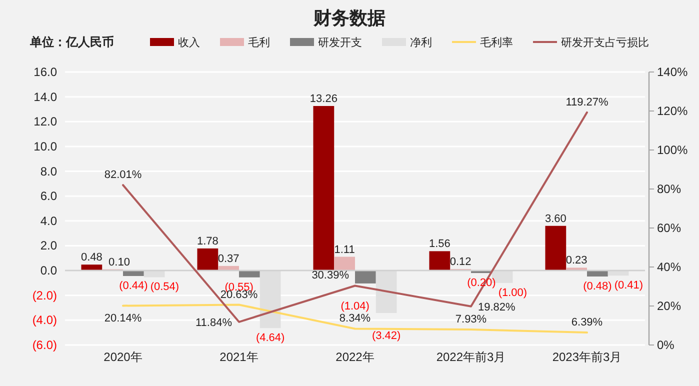 The width and height of the screenshot is (699, 386). What do you see at coordinates (666, 345) in the screenshot?
I see `y2-tick-label: 0%` at bounding box center [666, 345].